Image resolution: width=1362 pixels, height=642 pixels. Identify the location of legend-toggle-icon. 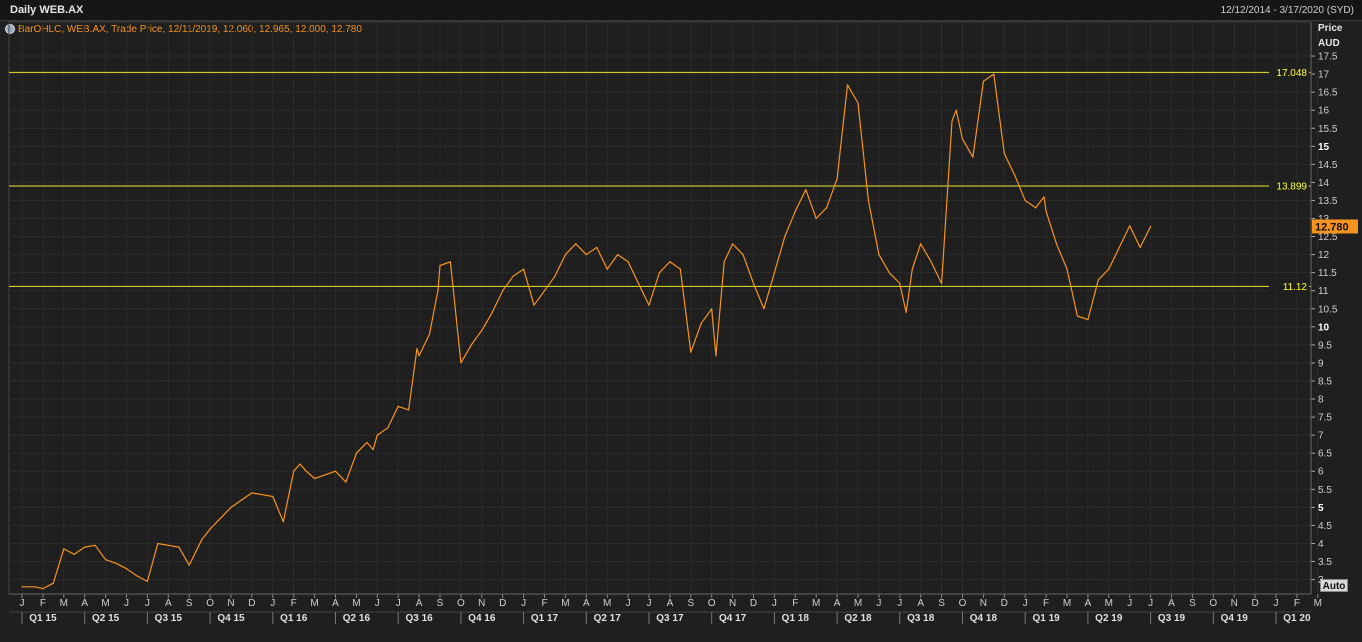
(10, 29).